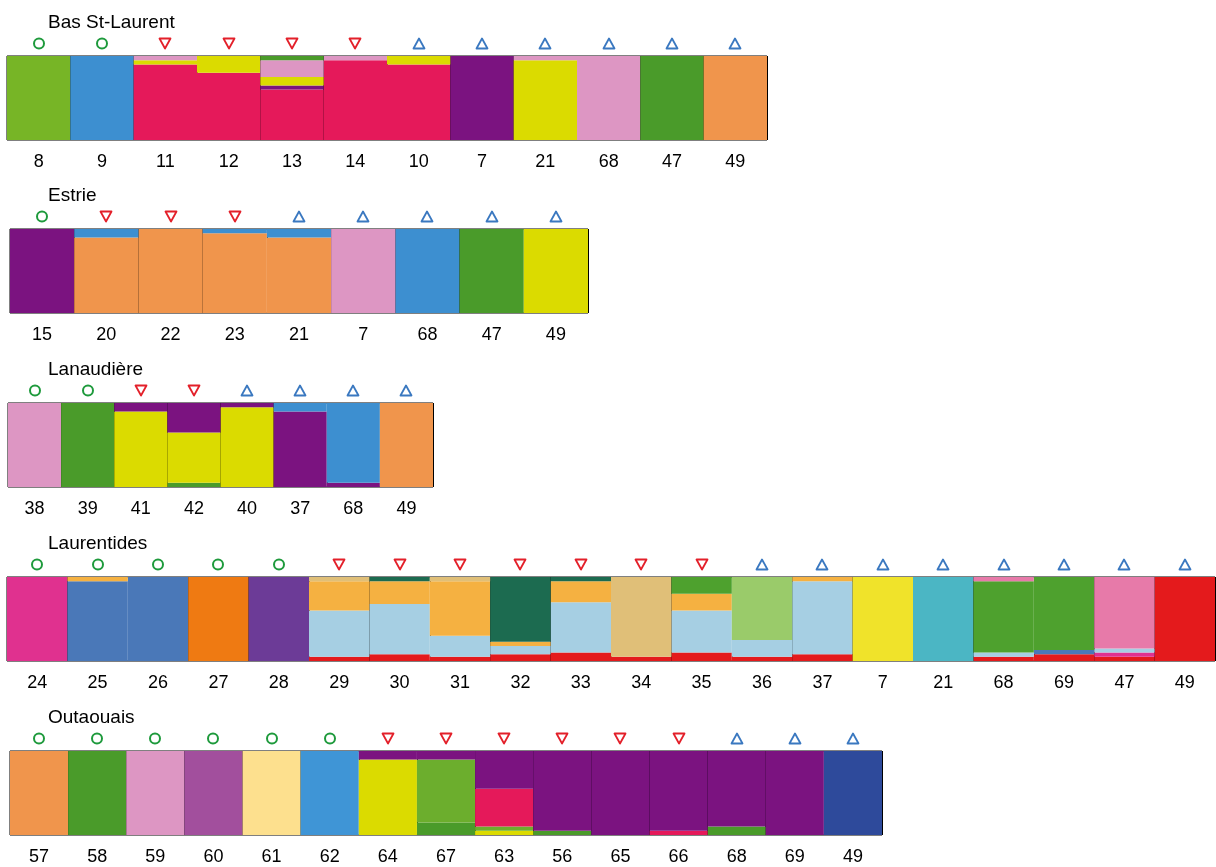  What do you see at coordinates (112, 21) in the screenshot?
I see `chart-title: Bas St-Laurent` at bounding box center [112, 21].